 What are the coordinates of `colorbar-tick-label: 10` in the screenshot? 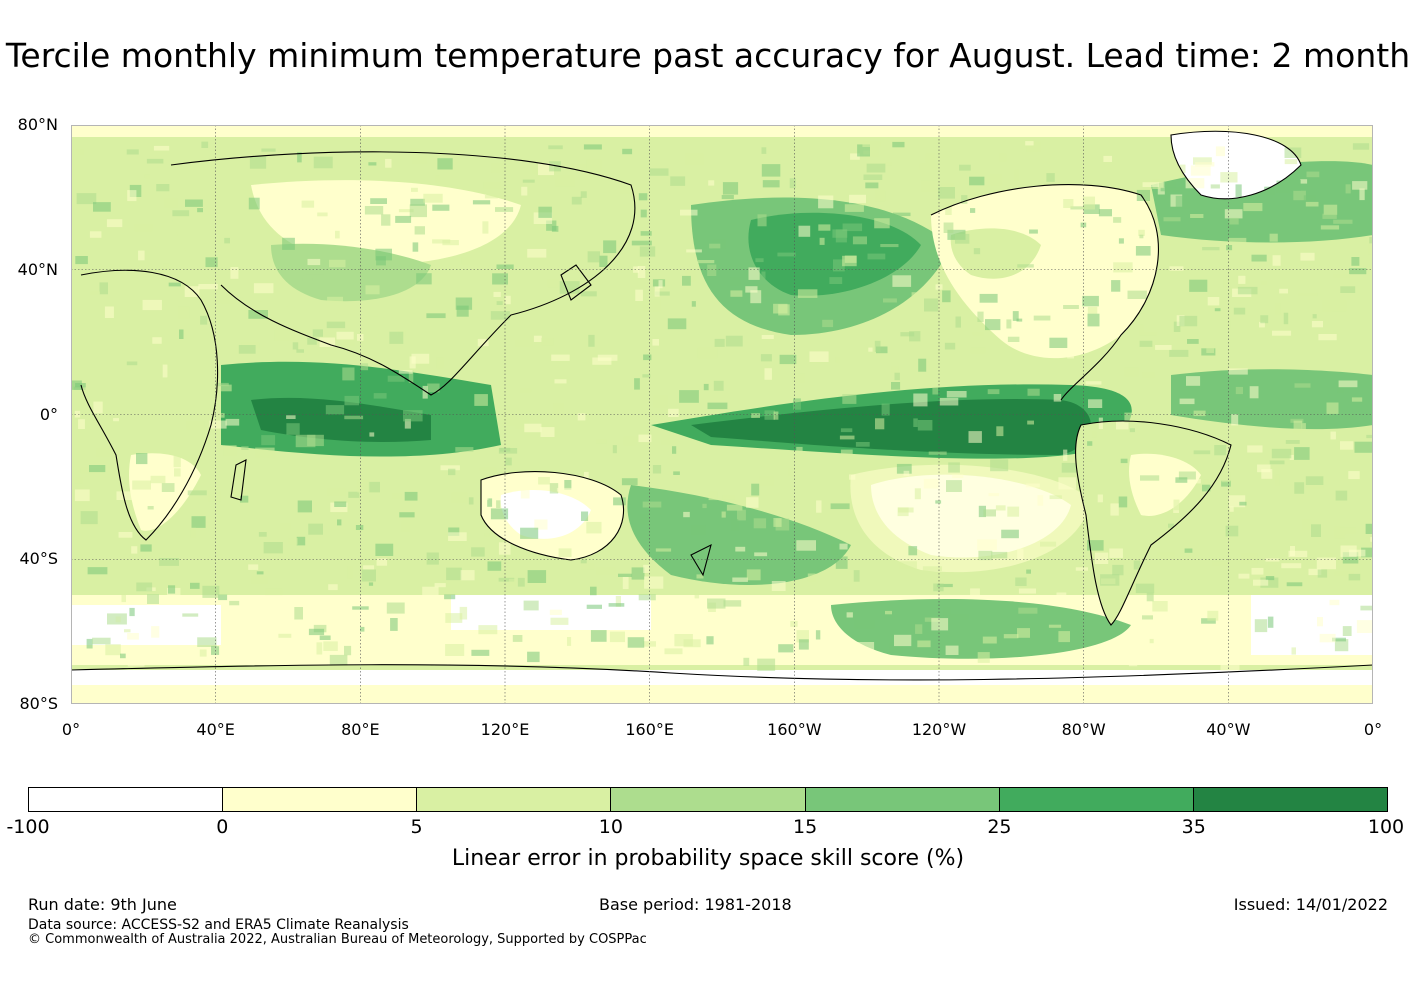 It's located at (610, 827).